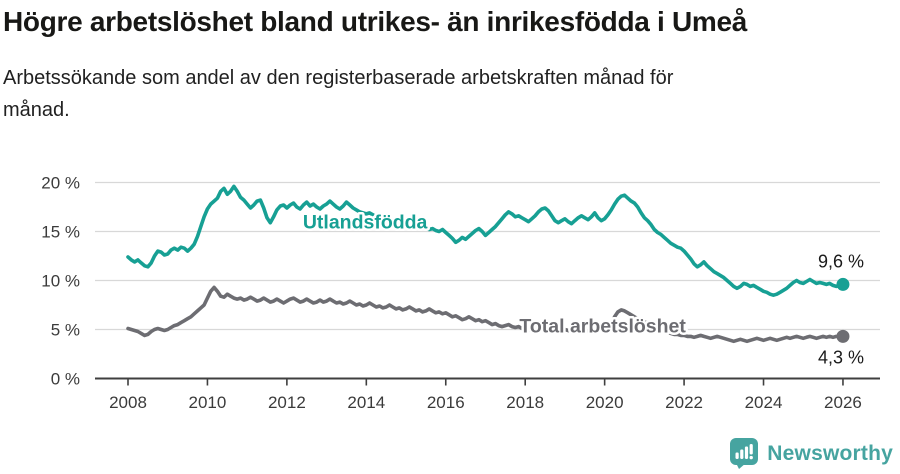  I want to click on y-tick-label: 0 %, so click(65, 379).